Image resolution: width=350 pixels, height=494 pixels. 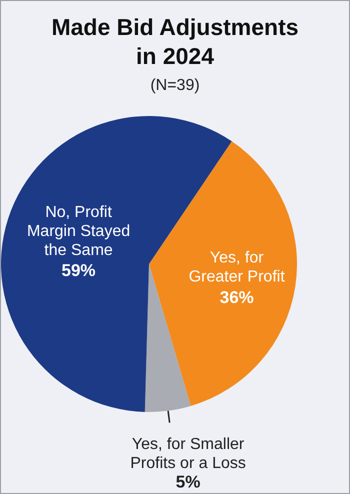 What do you see at coordinates (175, 86) in the screenshot?
I see `chart-subtitle: (N=39)` at bounding box center [175, 86].